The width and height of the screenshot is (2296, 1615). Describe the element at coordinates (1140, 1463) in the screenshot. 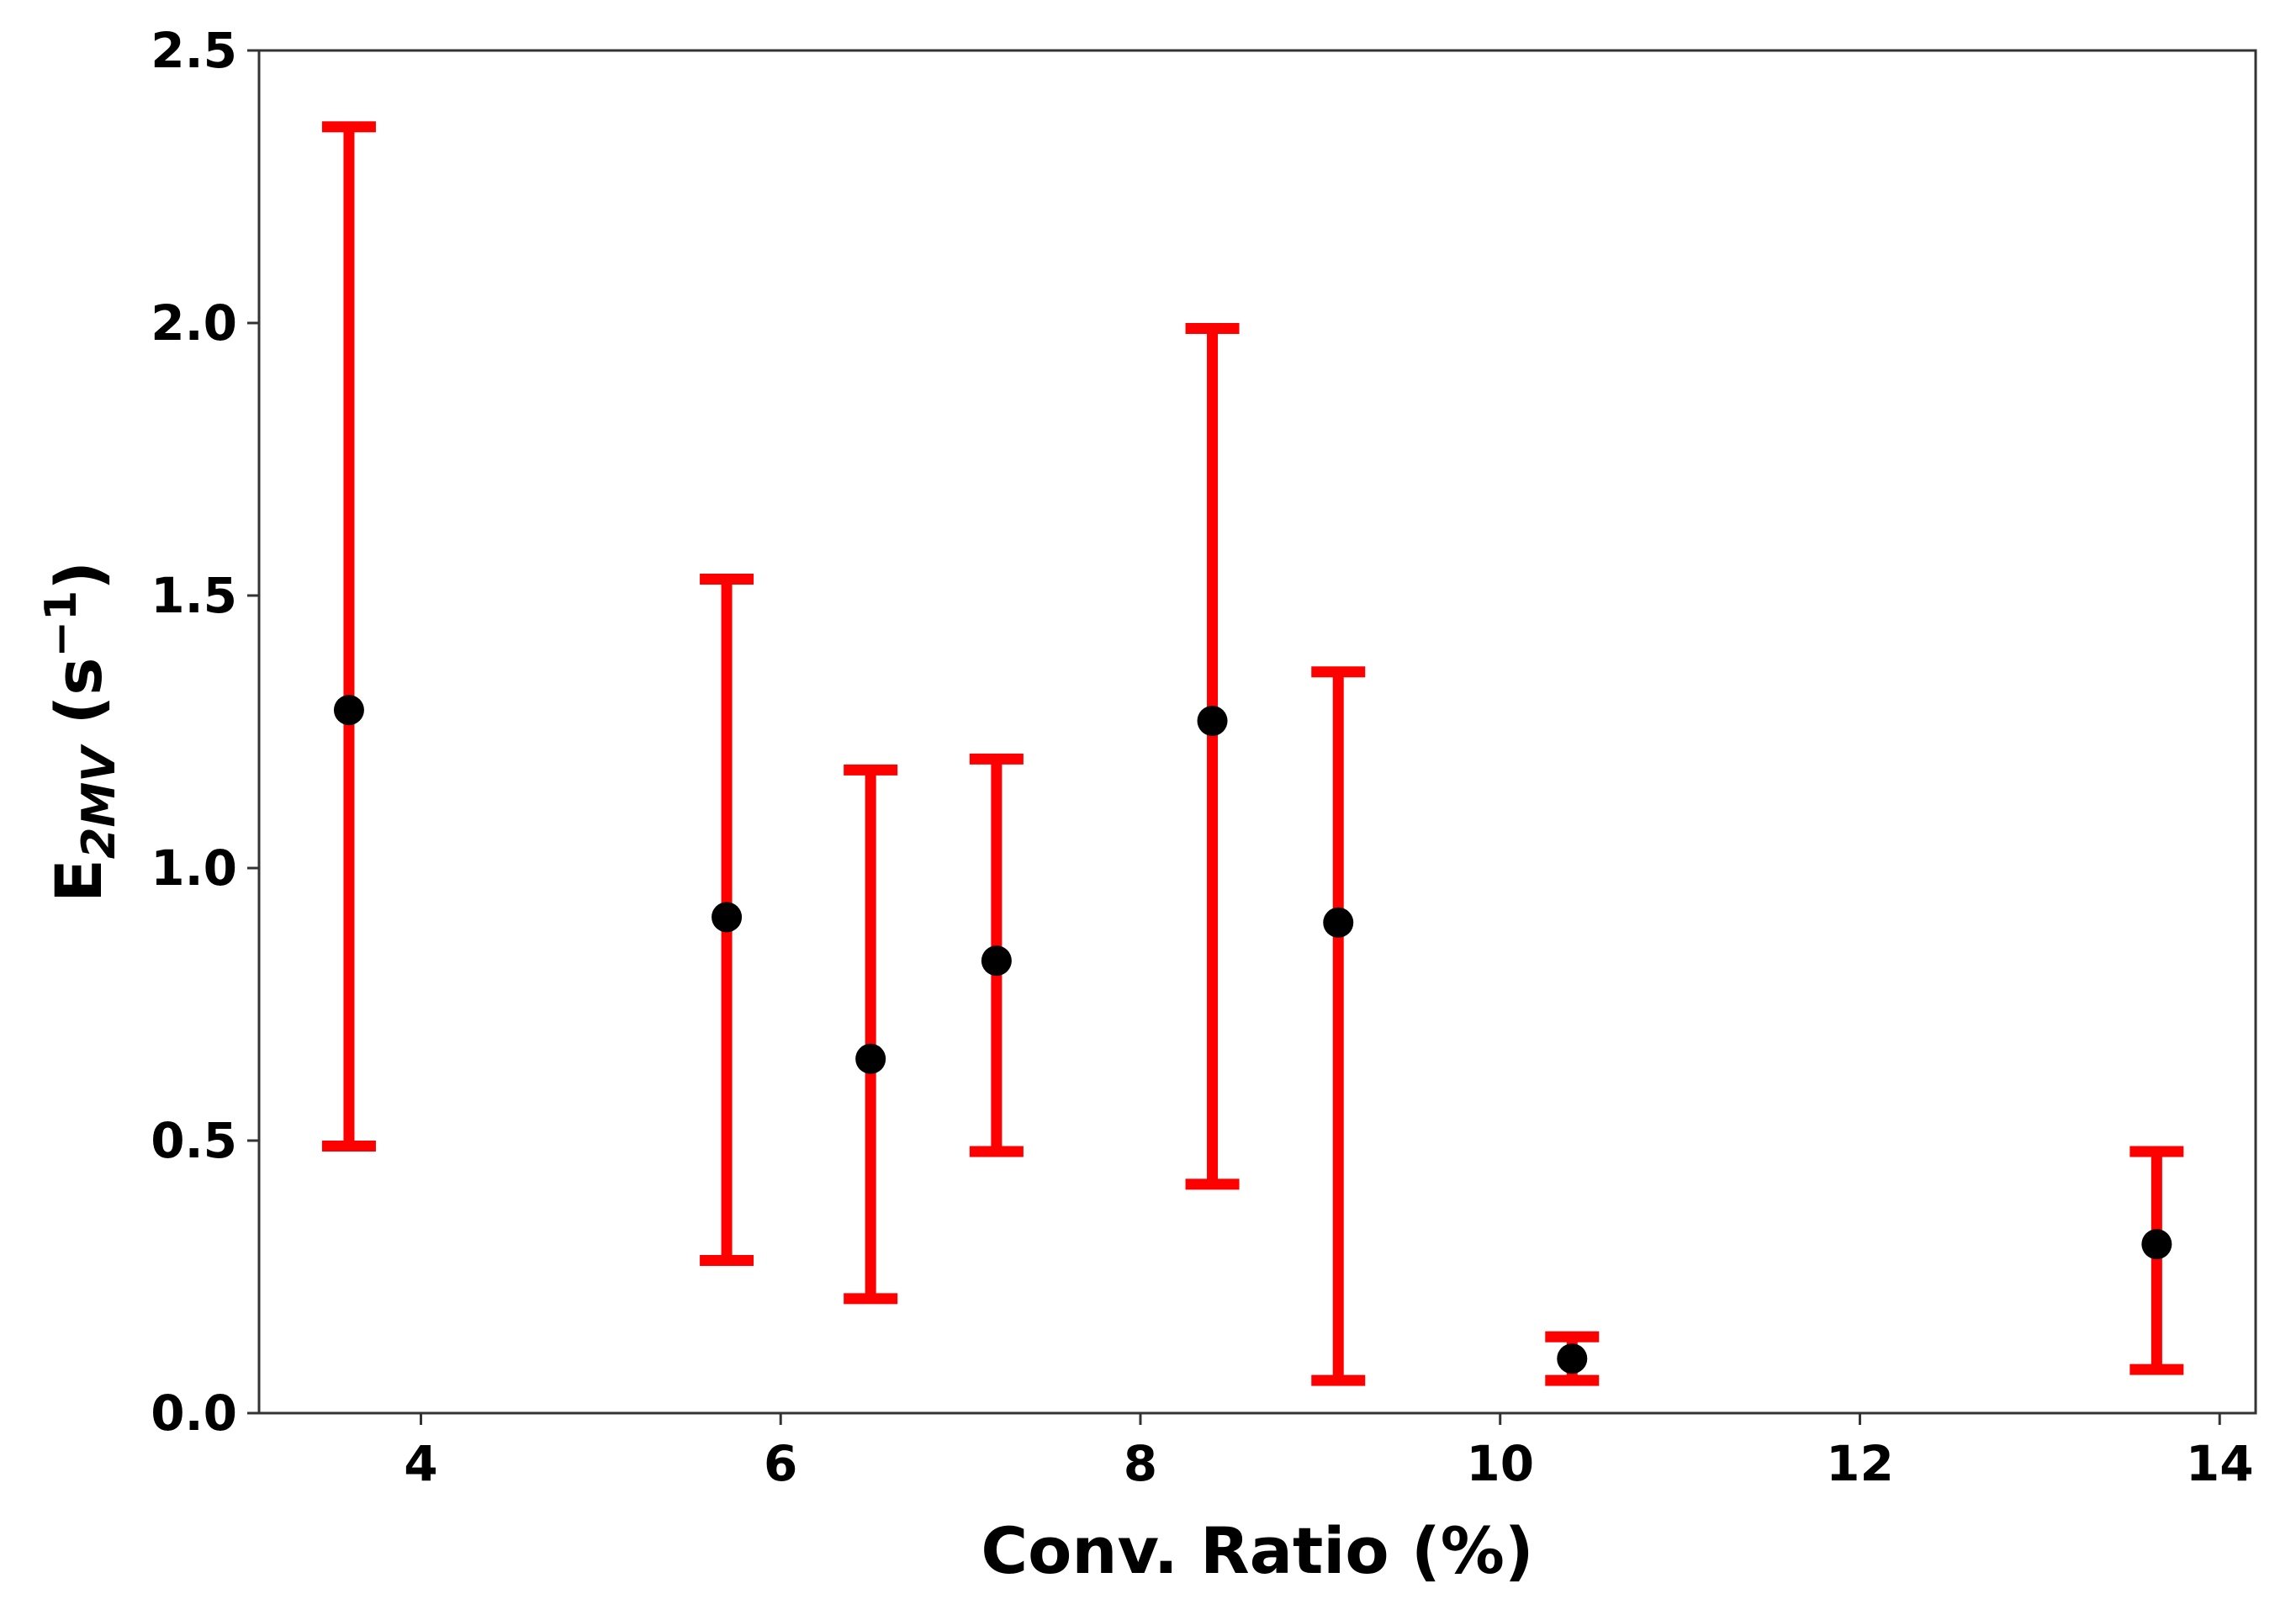

I see `x-tick-label: 8` at that location.